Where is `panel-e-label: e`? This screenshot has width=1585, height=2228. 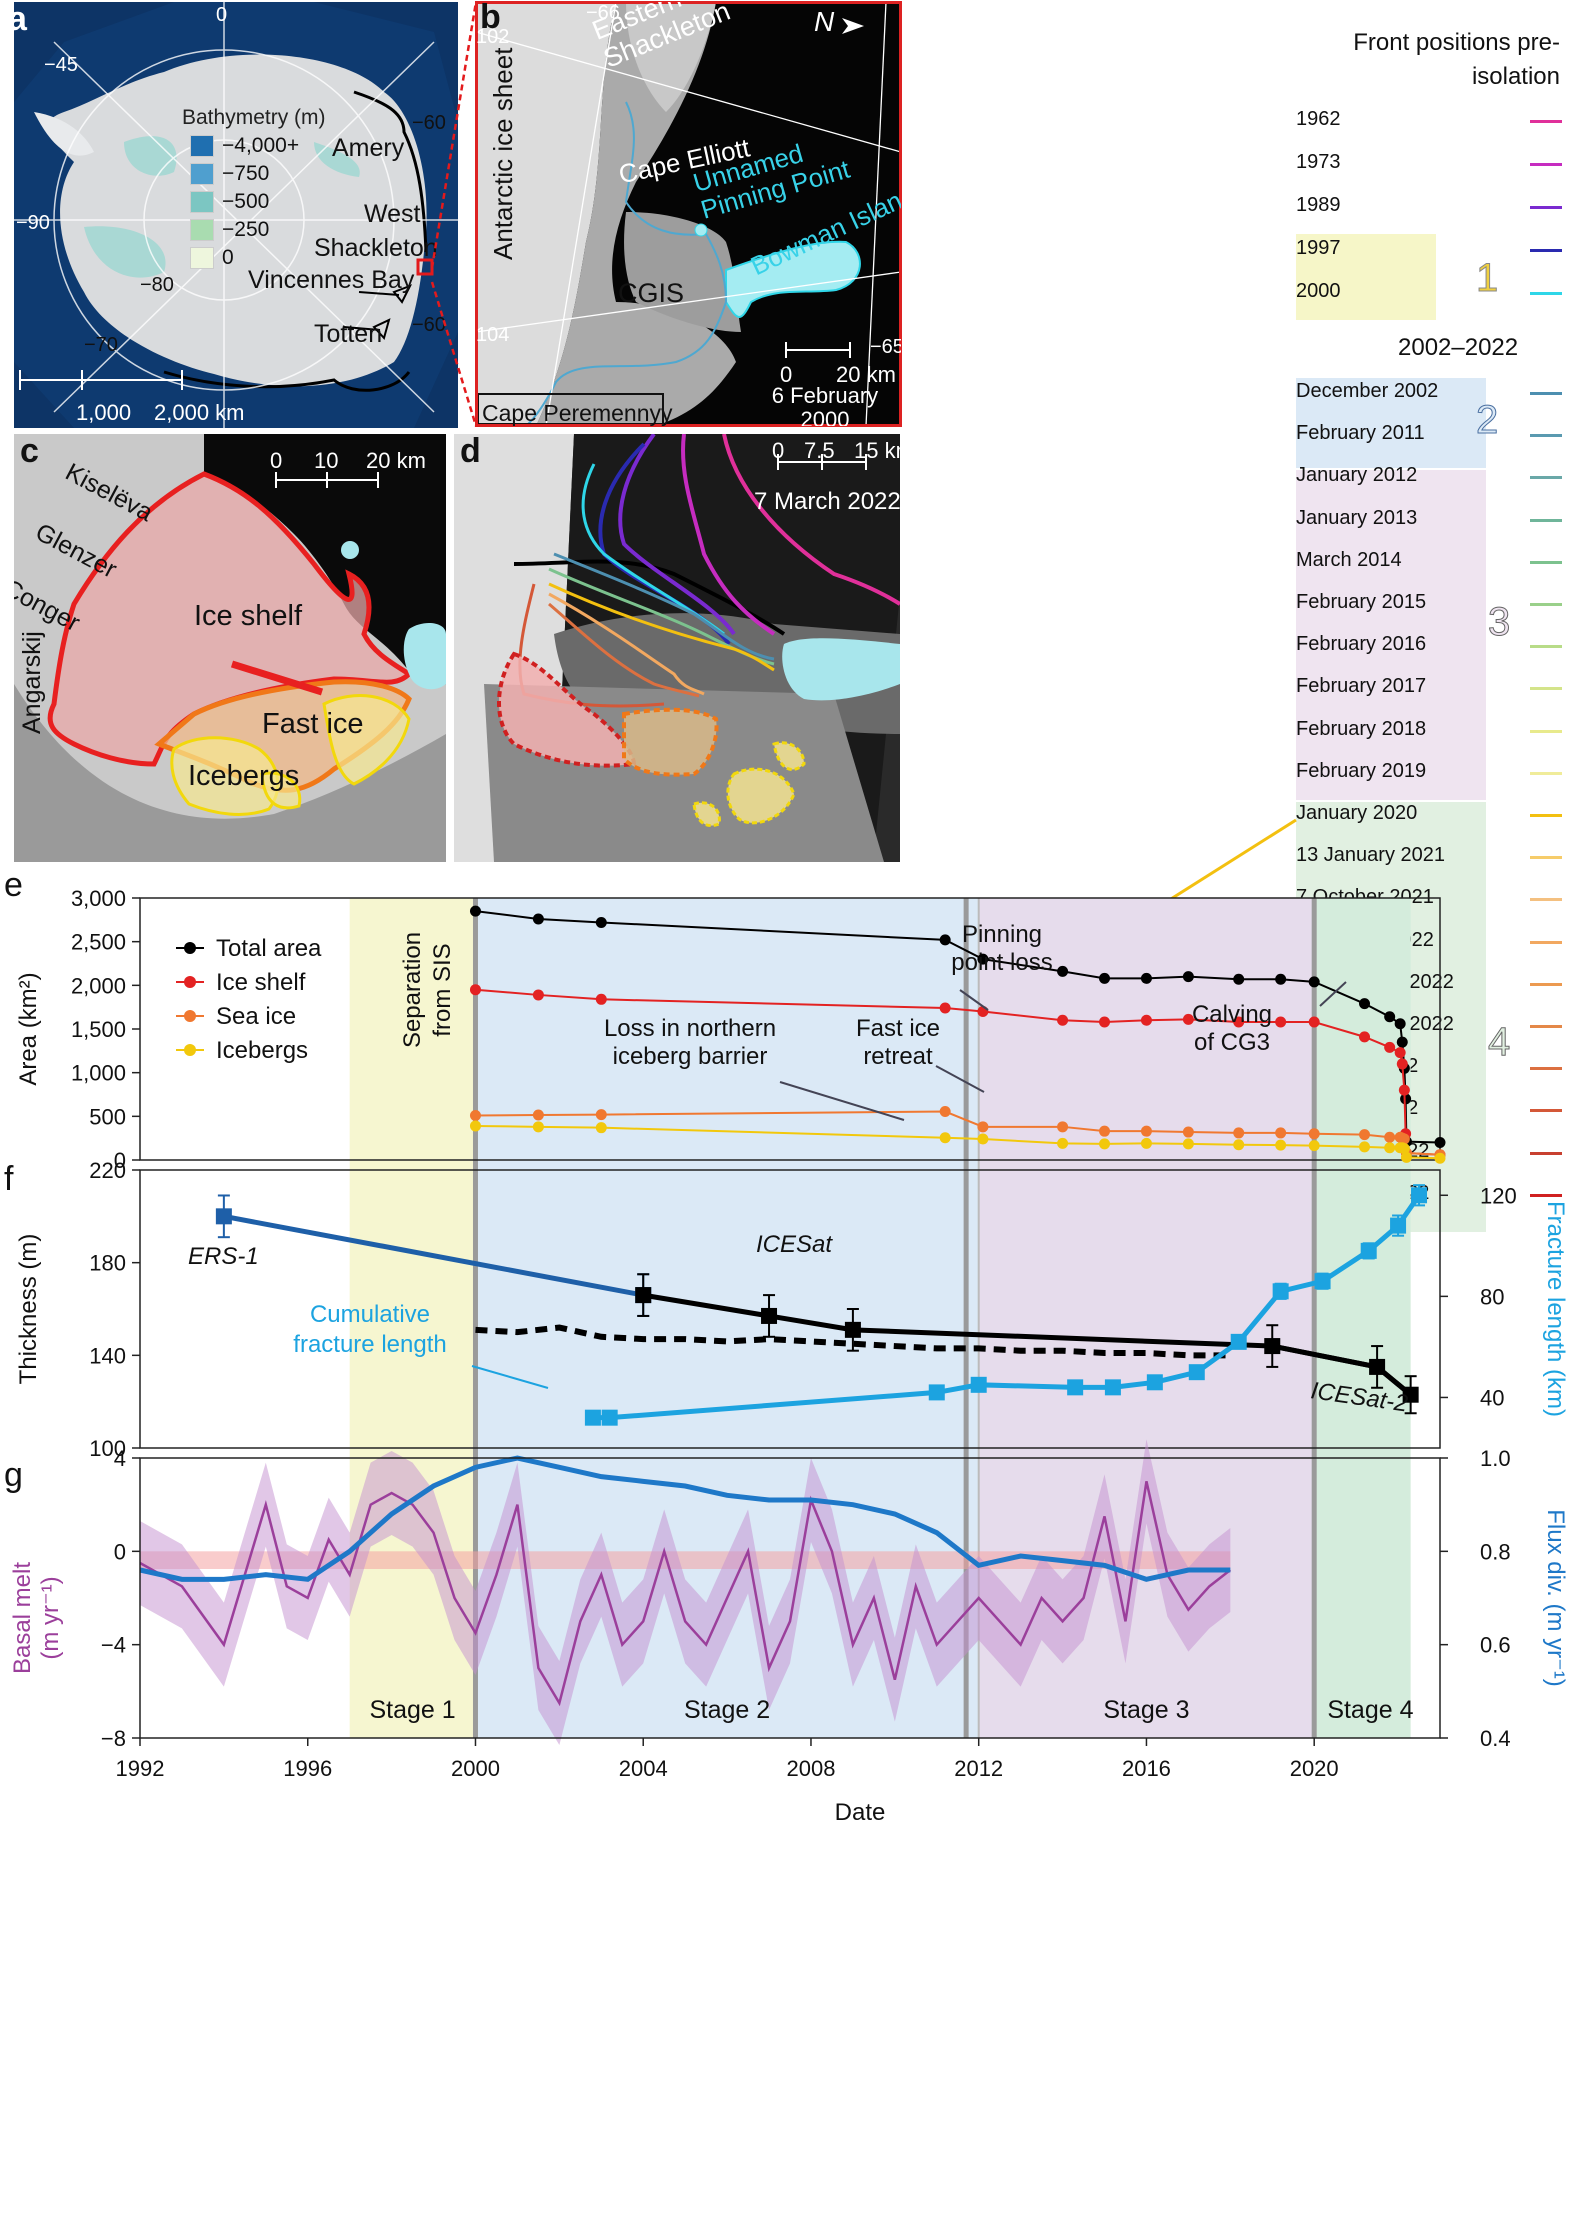
panel-e-label: e is located at coordinates (13, 887).